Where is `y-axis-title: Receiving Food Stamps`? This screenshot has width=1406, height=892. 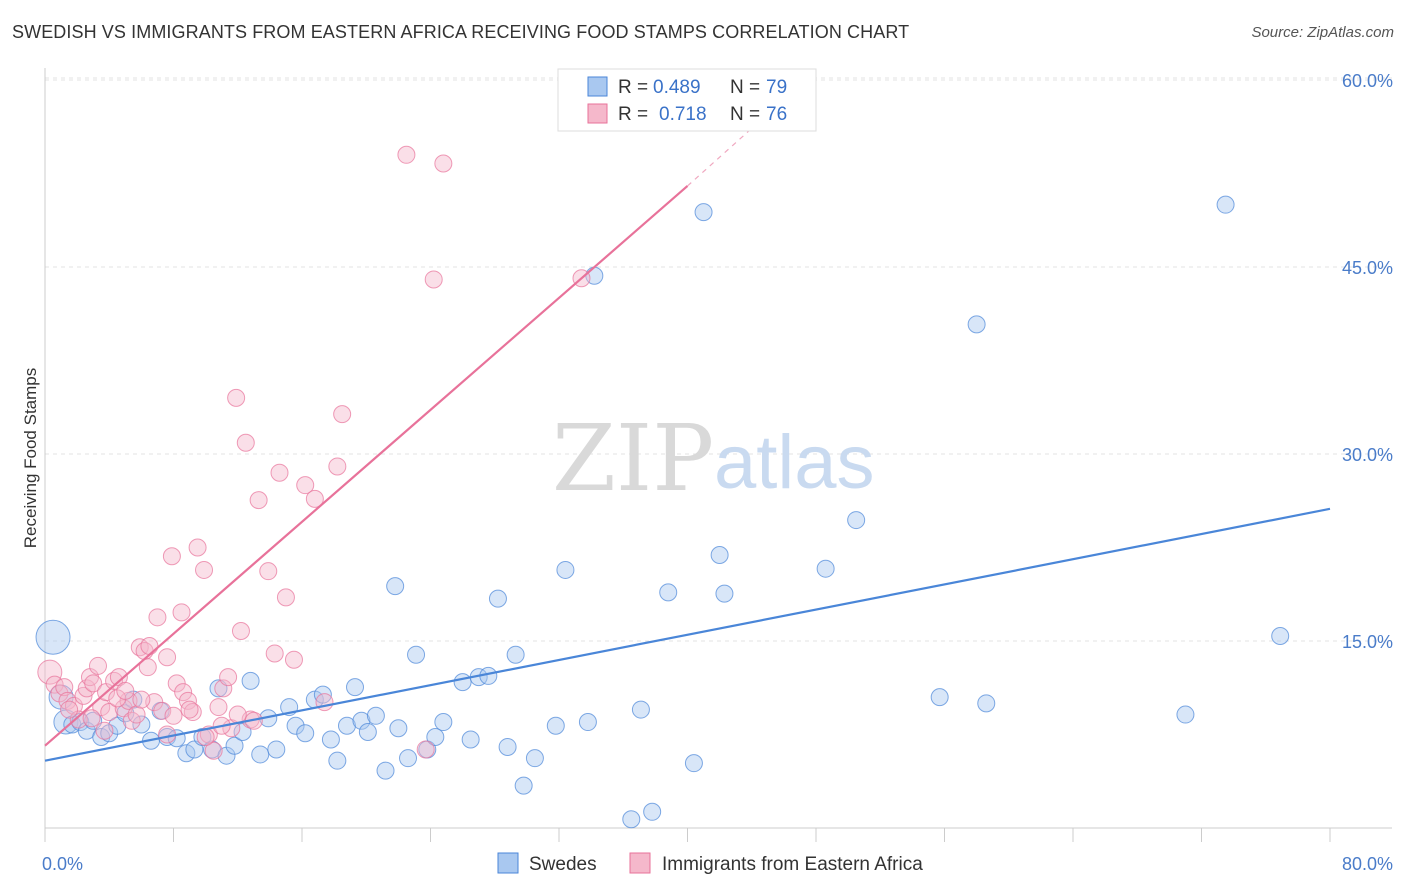
y-axis-title: Receiving Food Stamps is located at coordinates (30, 458).